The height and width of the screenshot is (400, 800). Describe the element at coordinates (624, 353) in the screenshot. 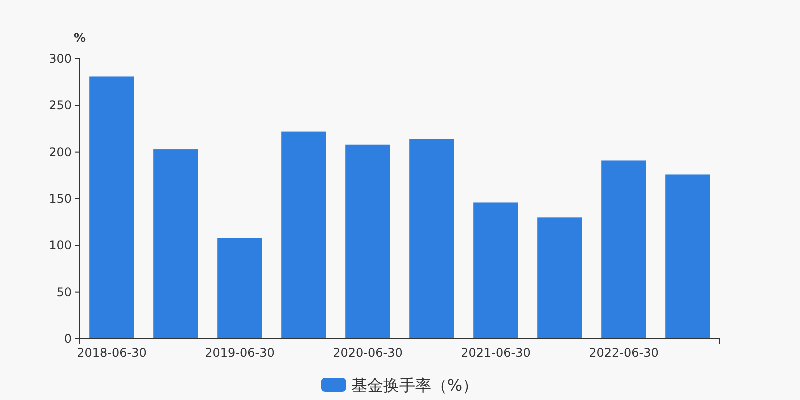

I see `x-tick-label: 2022-06-30` at that location.